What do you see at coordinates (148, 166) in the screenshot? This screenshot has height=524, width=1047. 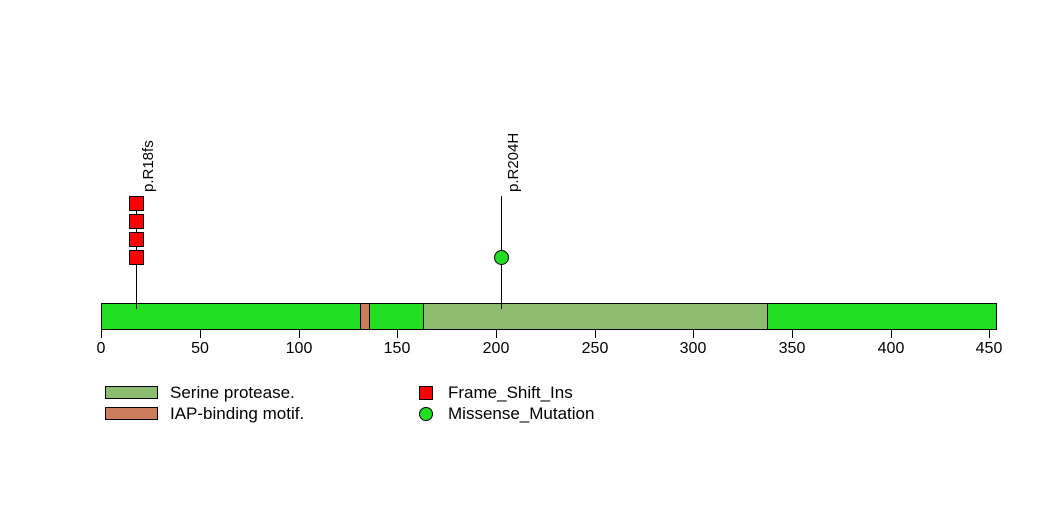 I see `mutation-label-r18fs: p.R18fs` at bounding box center [148, 166].